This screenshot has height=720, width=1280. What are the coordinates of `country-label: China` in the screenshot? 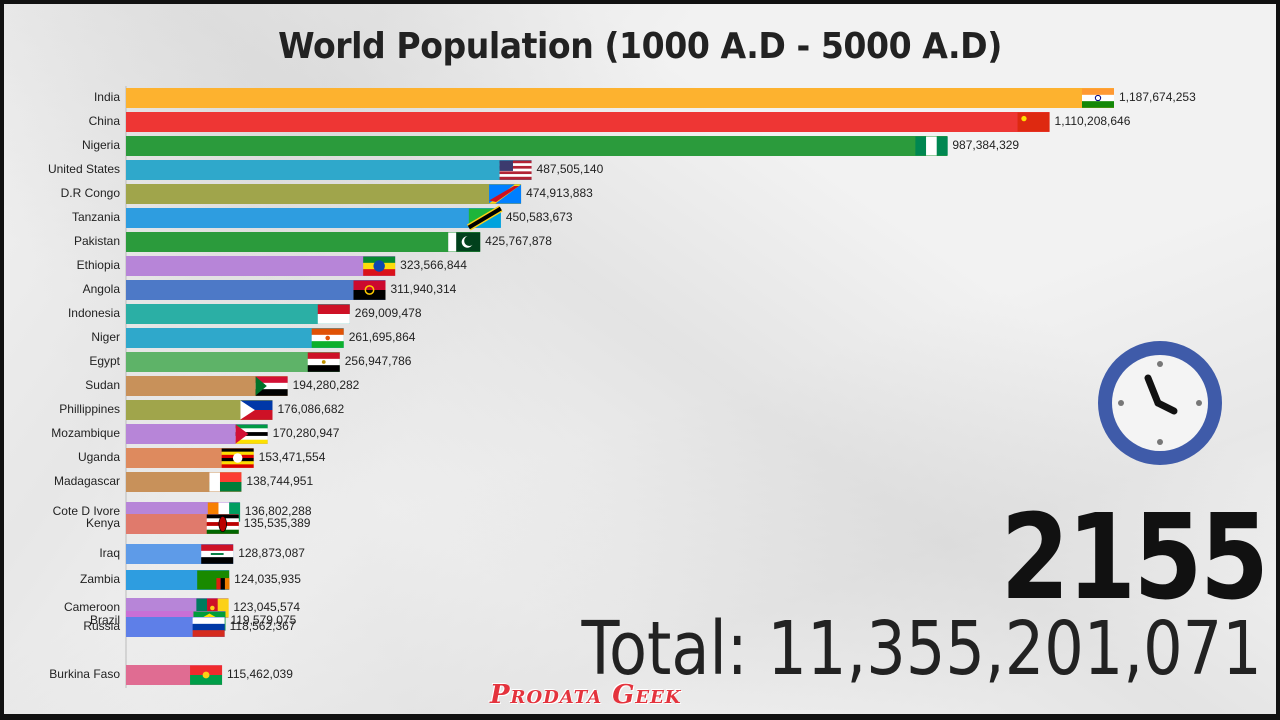 It's located at (105, 121).